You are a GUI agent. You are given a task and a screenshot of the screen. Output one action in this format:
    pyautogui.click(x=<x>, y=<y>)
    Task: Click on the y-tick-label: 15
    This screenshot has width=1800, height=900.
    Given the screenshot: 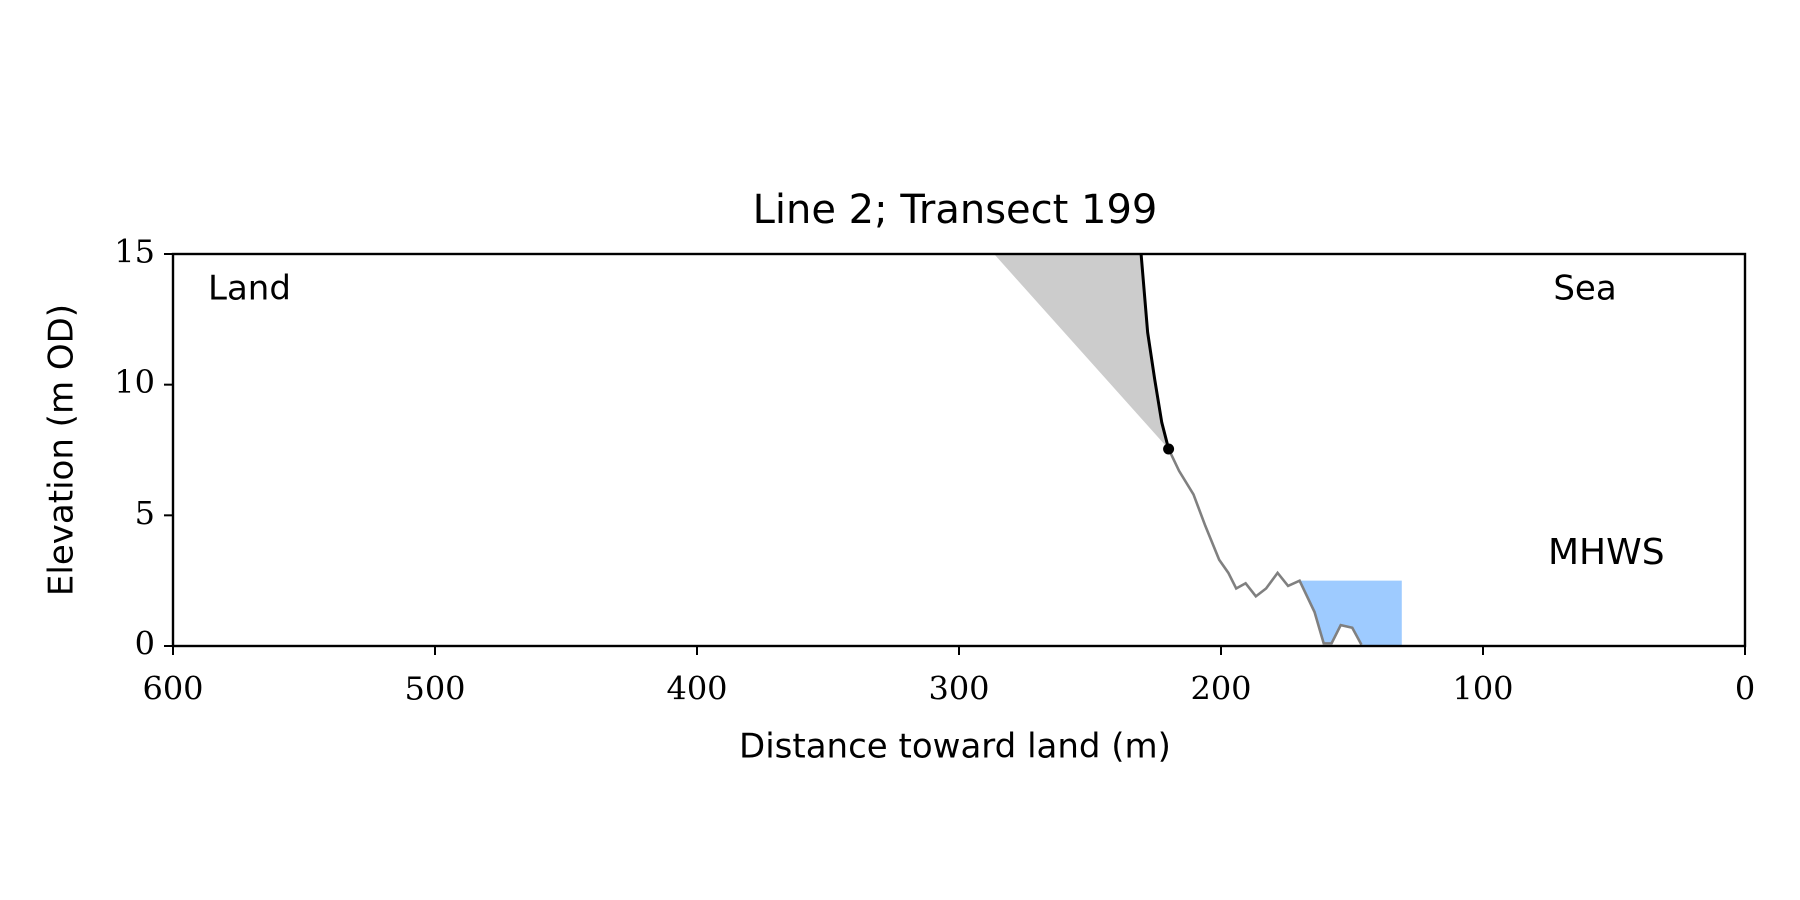 What is the action you would take?
    pyautogui.click(x=134, y=252)
    